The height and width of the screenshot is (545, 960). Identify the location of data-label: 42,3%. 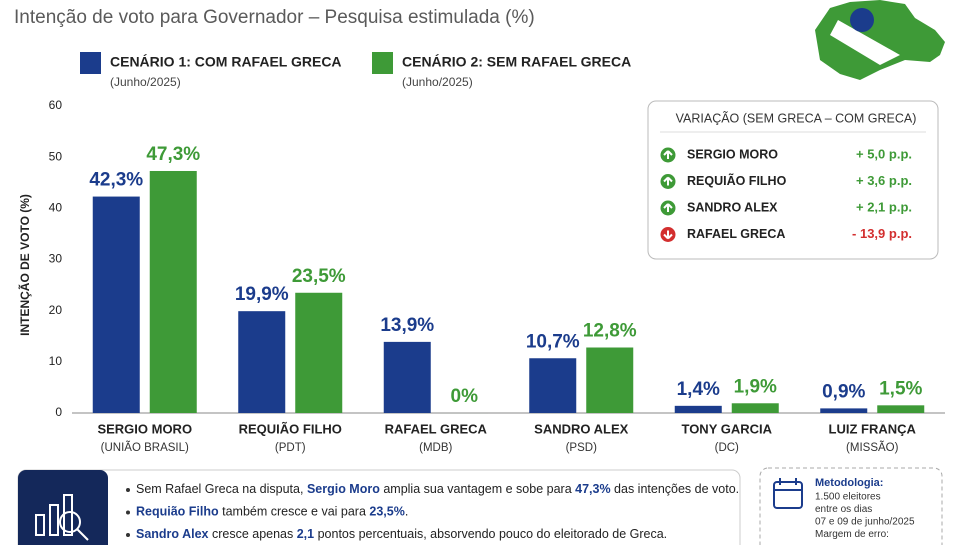
(116, 180).